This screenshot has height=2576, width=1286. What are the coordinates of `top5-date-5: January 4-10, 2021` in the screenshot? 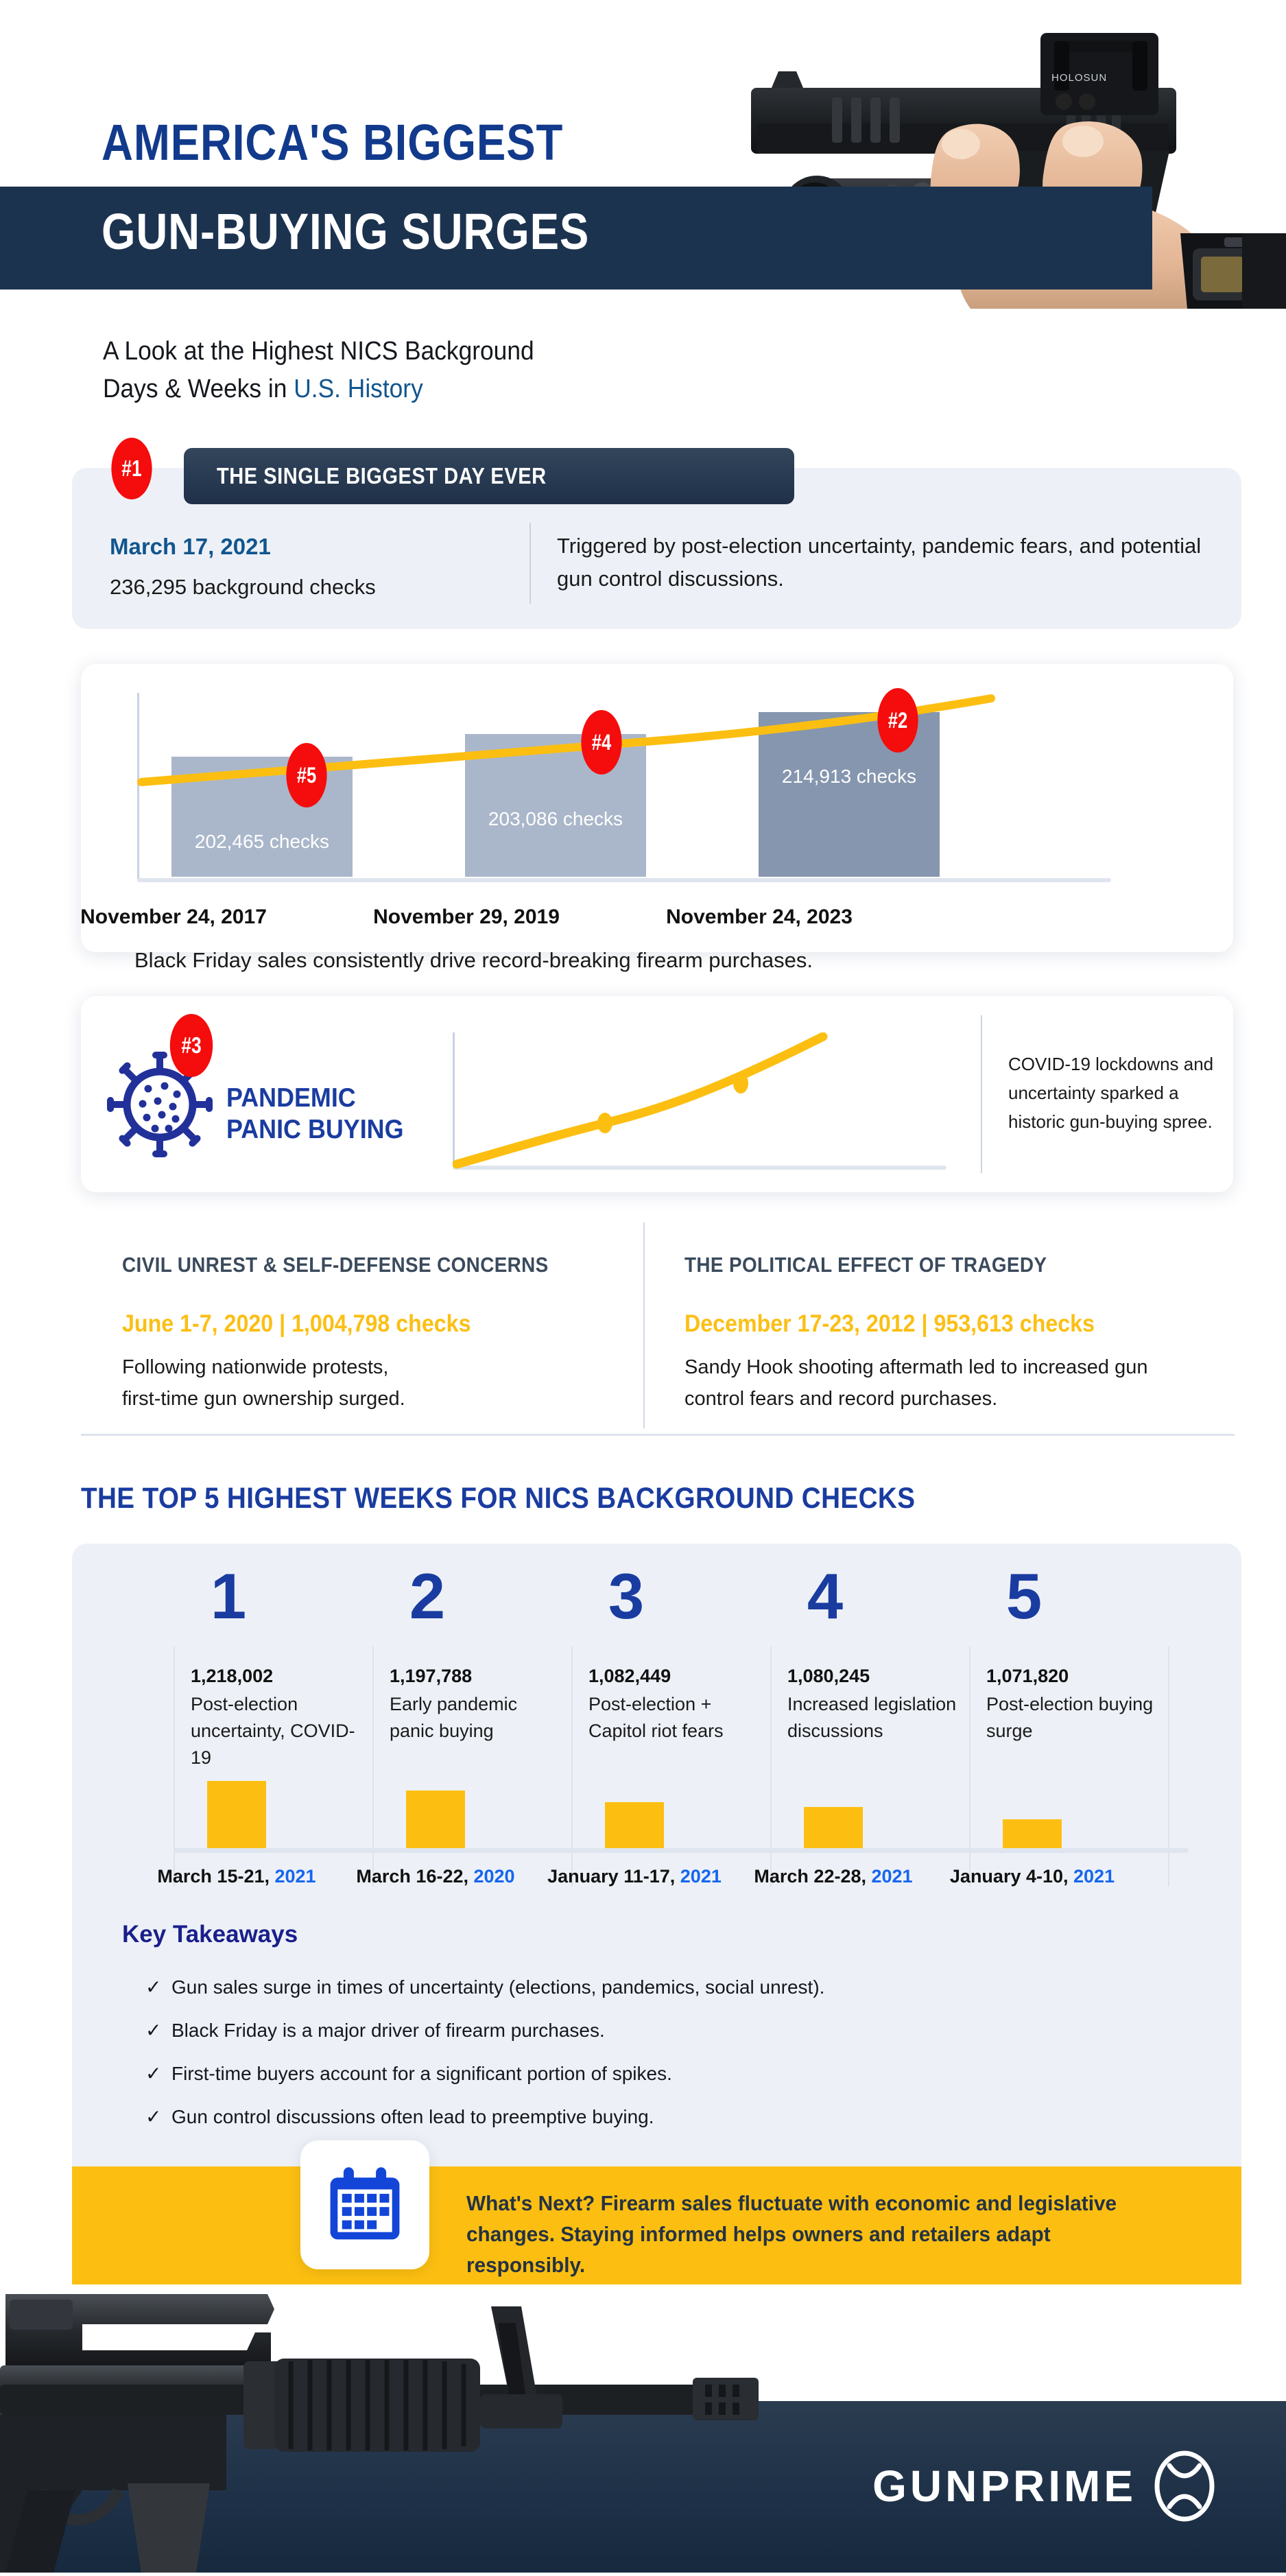 It's located at (1032, 1876).